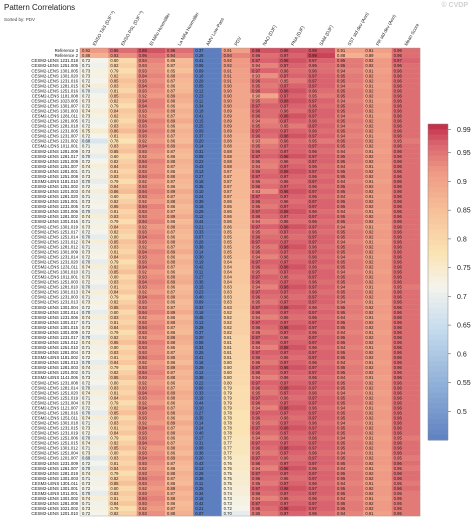  Describe the element at coordinates (54, 513) in the screenshot. I see `row-label: CESM2-LENS 1201.010` at that location.